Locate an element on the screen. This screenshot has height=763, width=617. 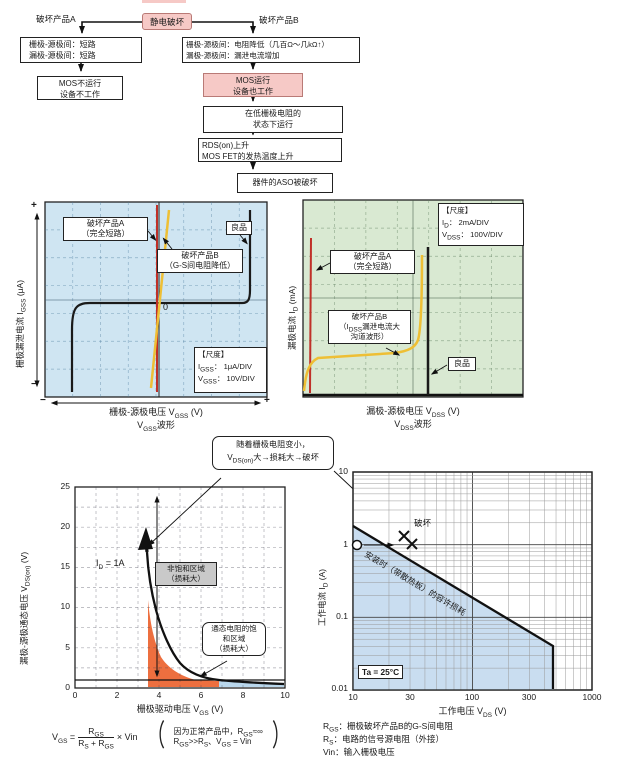
formula-fraction: RGS RS + RGS is located at coordinates (96, 738).